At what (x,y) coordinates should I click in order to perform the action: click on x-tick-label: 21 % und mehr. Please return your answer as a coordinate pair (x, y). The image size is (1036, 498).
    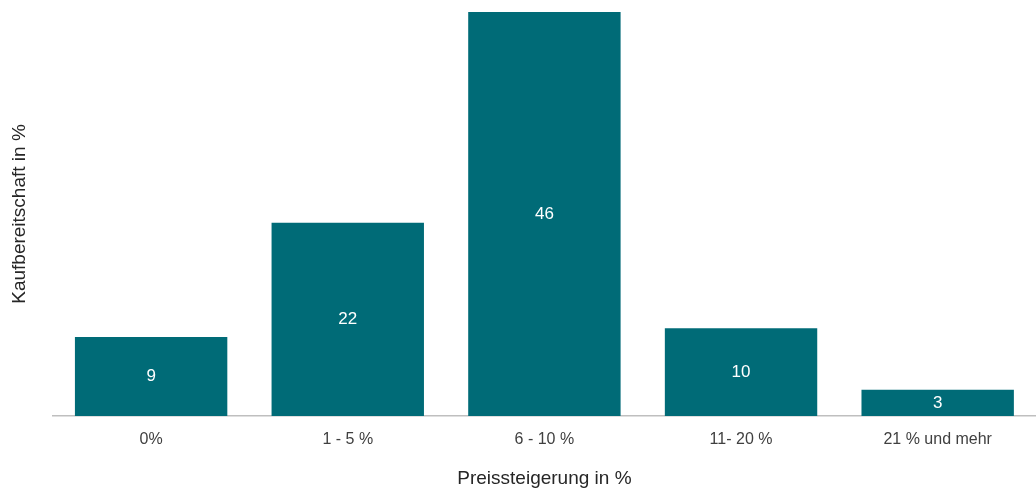
    Looking at the image, I should click on (938, 439).